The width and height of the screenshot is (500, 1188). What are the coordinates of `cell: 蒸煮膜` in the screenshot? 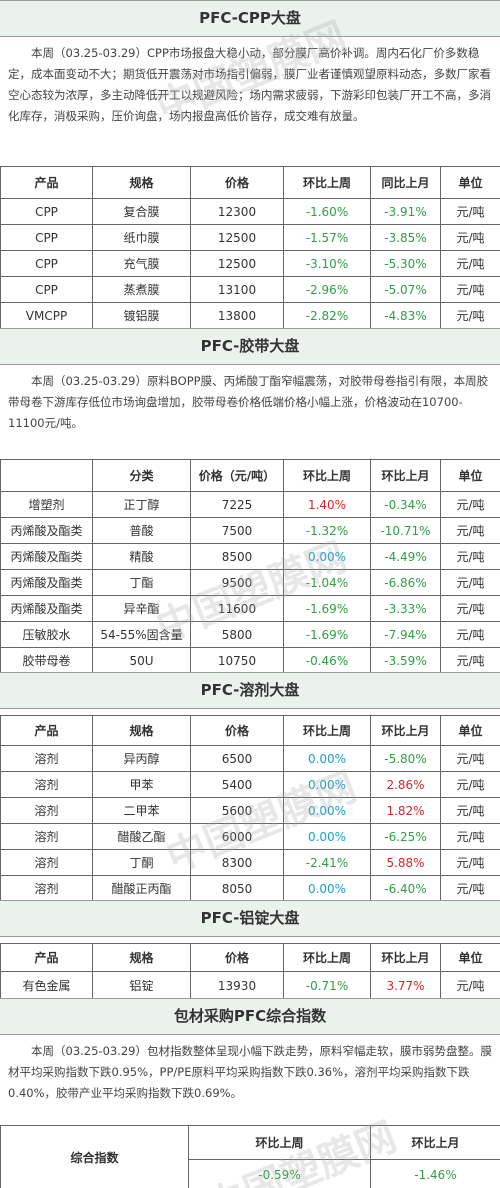 It's located at (141, 289).